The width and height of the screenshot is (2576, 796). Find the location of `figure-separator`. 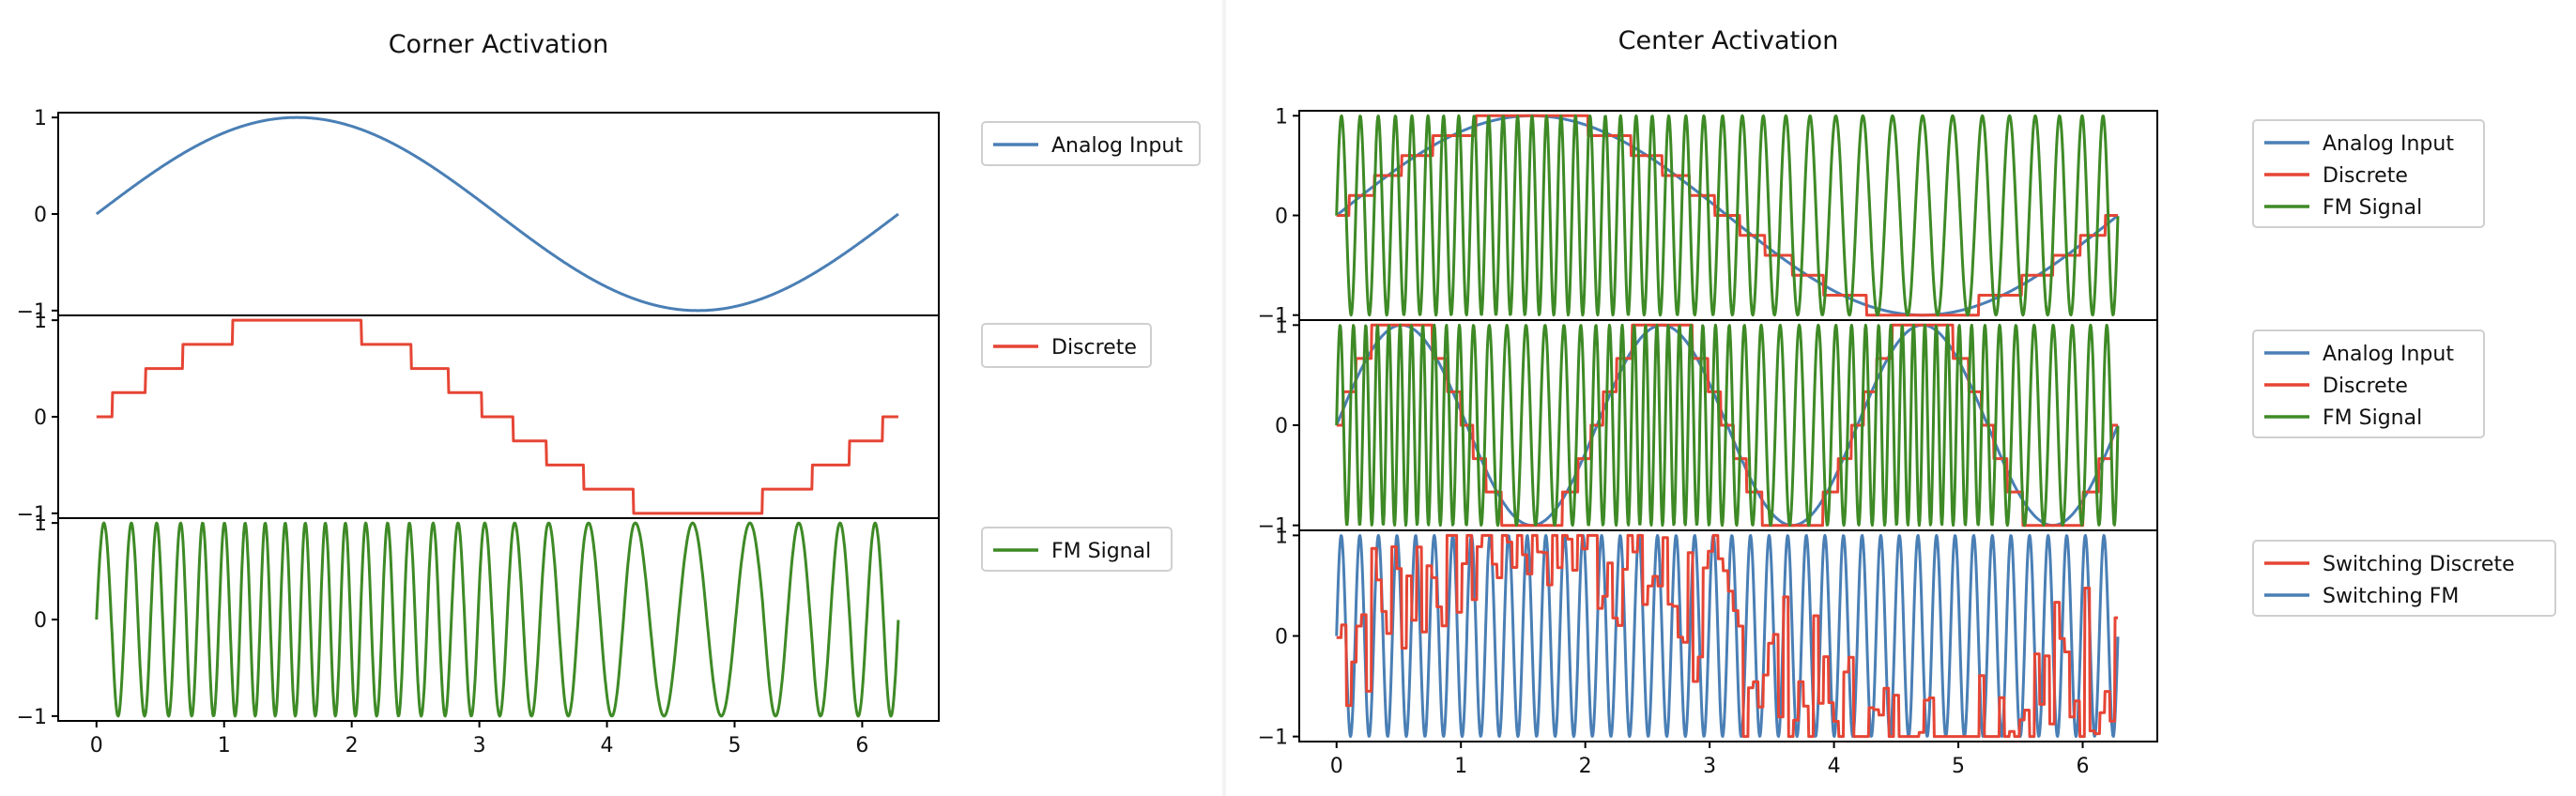

figure-separator is located at coordinates (1224, 398).